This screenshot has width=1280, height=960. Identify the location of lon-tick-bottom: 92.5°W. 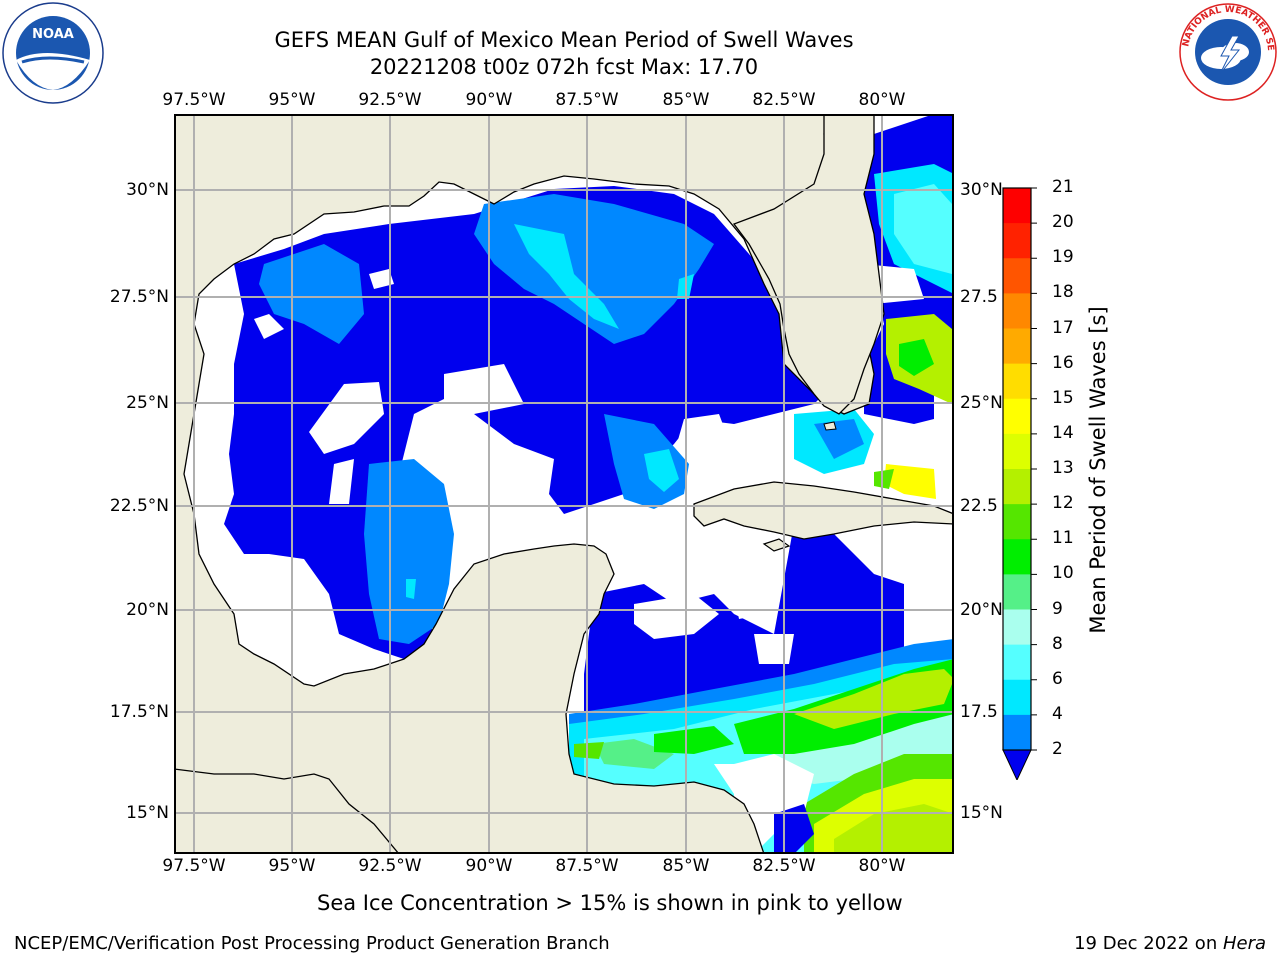
(390, 866).